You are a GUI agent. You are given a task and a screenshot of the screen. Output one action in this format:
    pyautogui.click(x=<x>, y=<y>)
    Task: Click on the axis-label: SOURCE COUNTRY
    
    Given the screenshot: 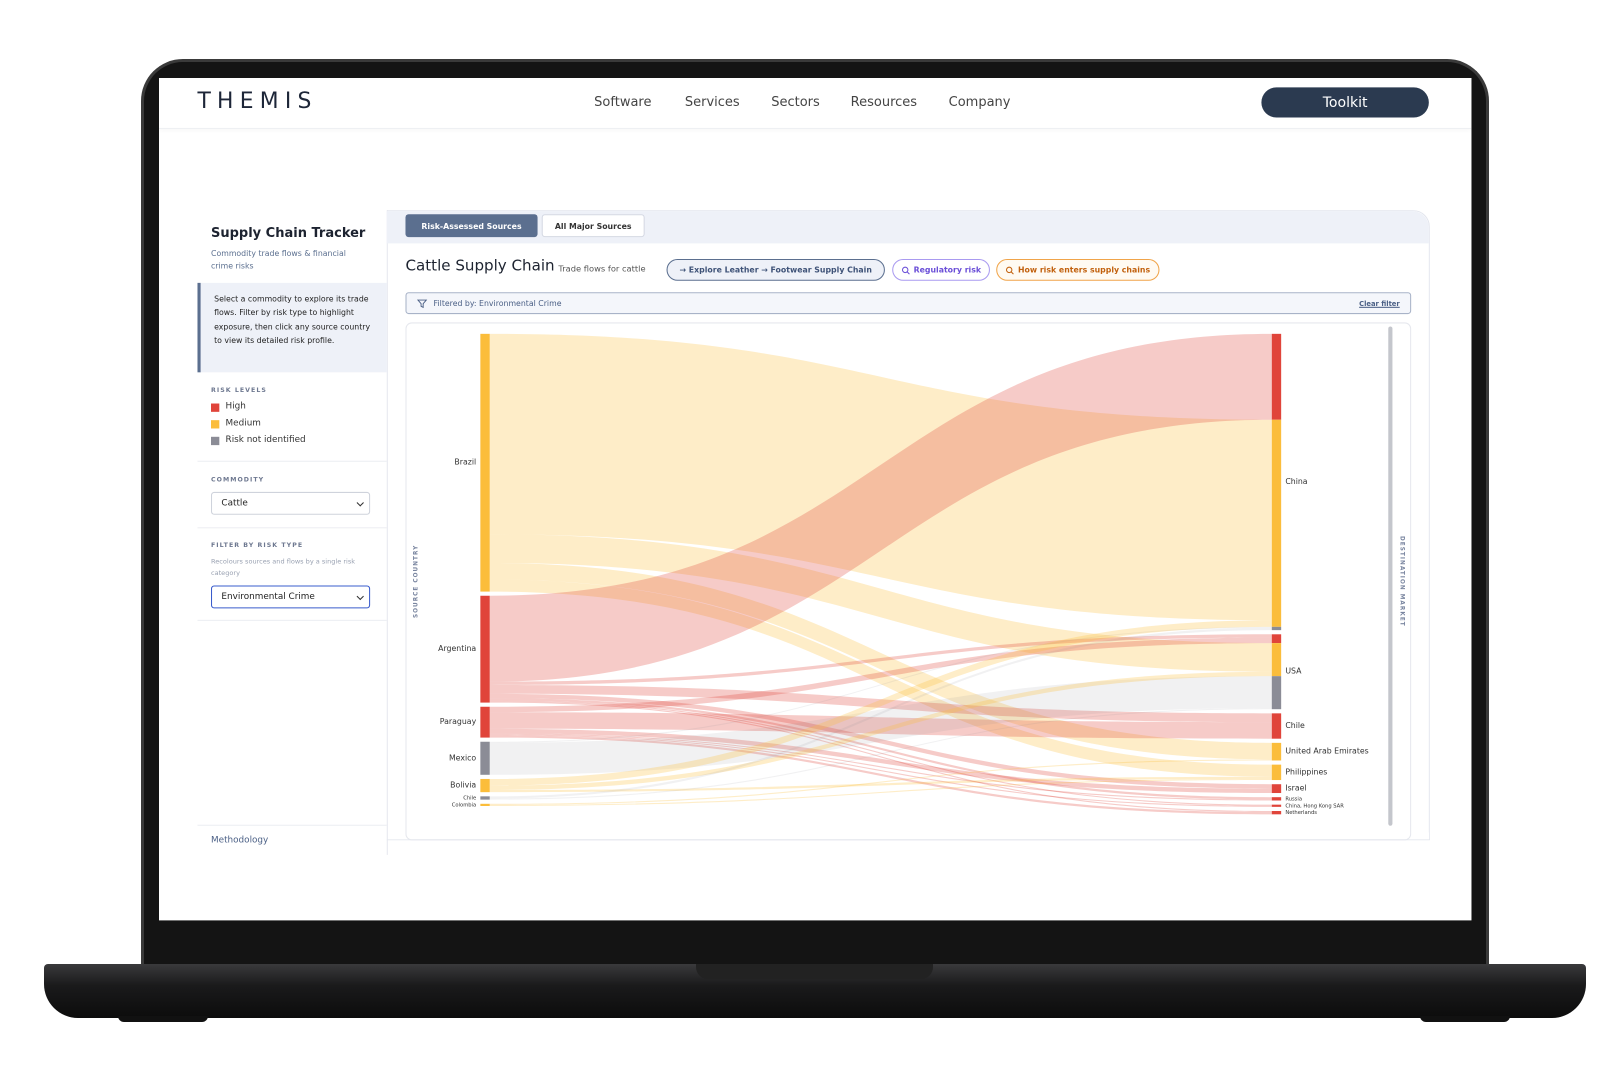 What is the action you would take?
    pyautogui.click(x=416, y=581)
    